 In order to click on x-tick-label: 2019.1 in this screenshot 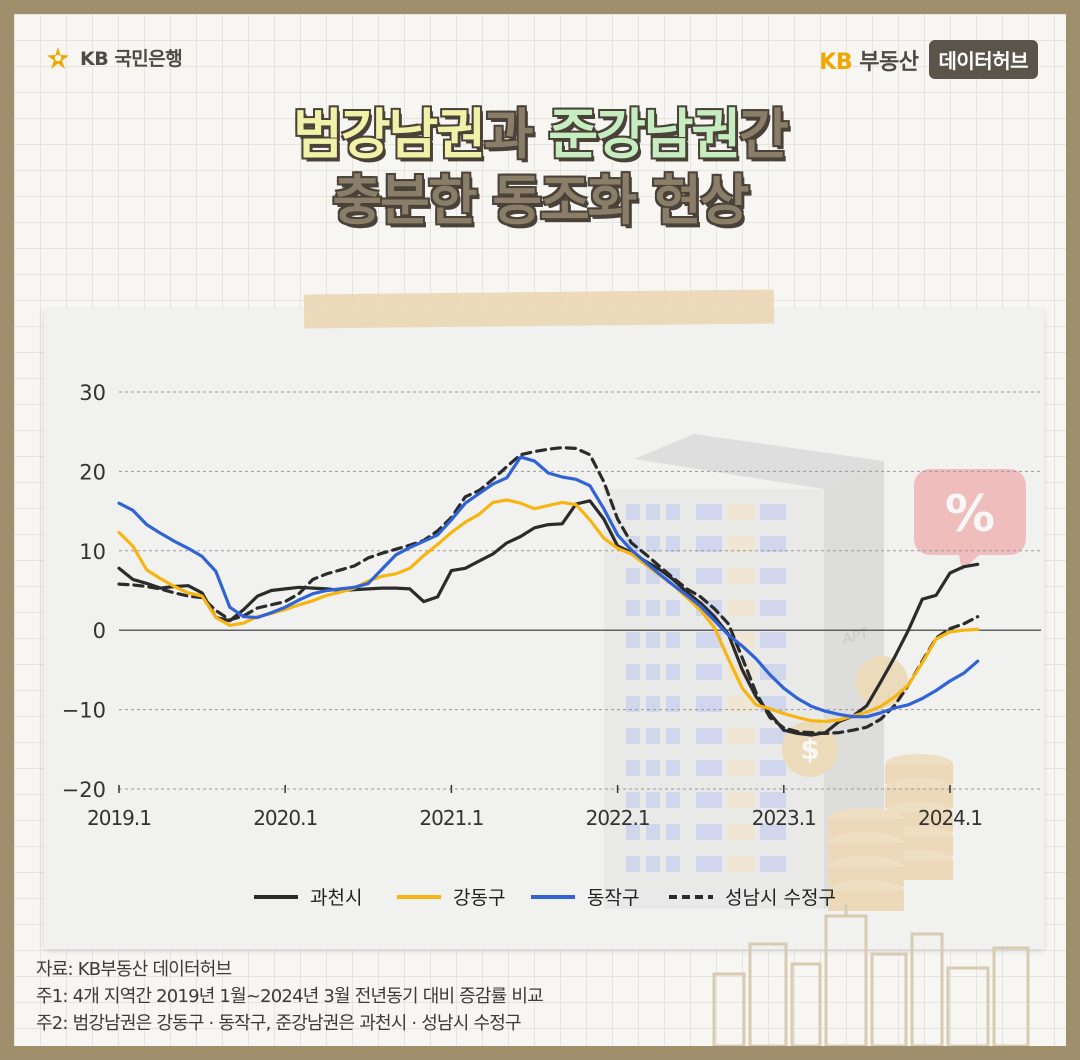, I will do `click(119, 818)`.